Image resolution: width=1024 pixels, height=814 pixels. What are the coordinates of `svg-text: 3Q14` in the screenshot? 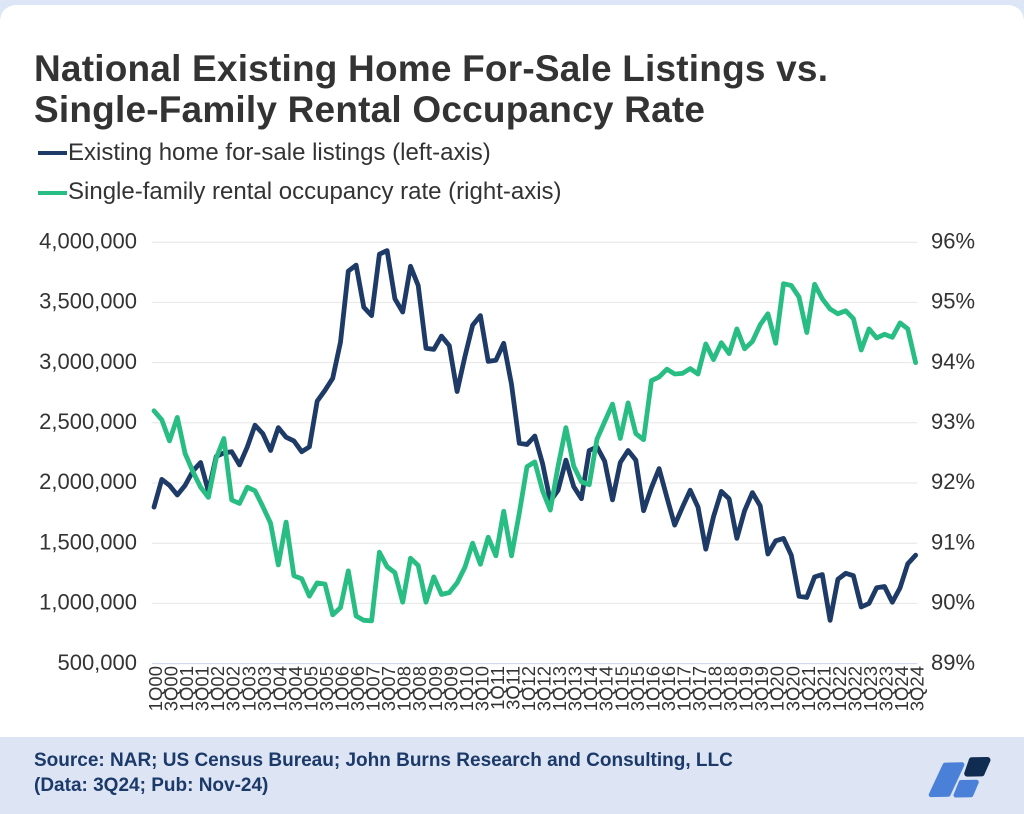 It's located at (606, 688).